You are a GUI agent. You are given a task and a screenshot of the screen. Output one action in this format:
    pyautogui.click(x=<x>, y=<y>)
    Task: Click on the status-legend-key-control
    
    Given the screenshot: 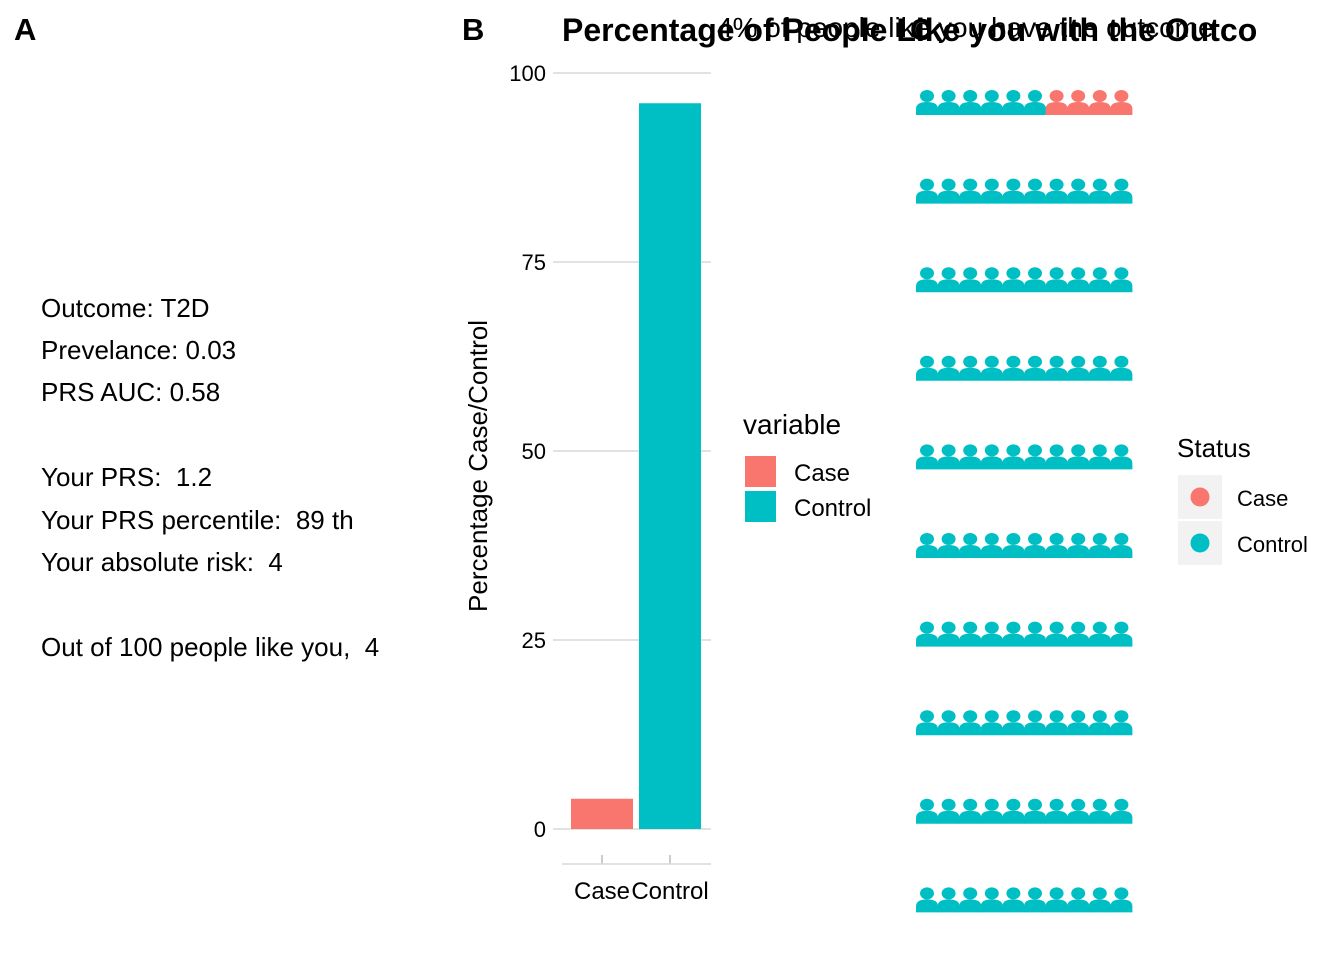 What is the action you would take?
    pyautogui.click(x=1200, y=543)
    